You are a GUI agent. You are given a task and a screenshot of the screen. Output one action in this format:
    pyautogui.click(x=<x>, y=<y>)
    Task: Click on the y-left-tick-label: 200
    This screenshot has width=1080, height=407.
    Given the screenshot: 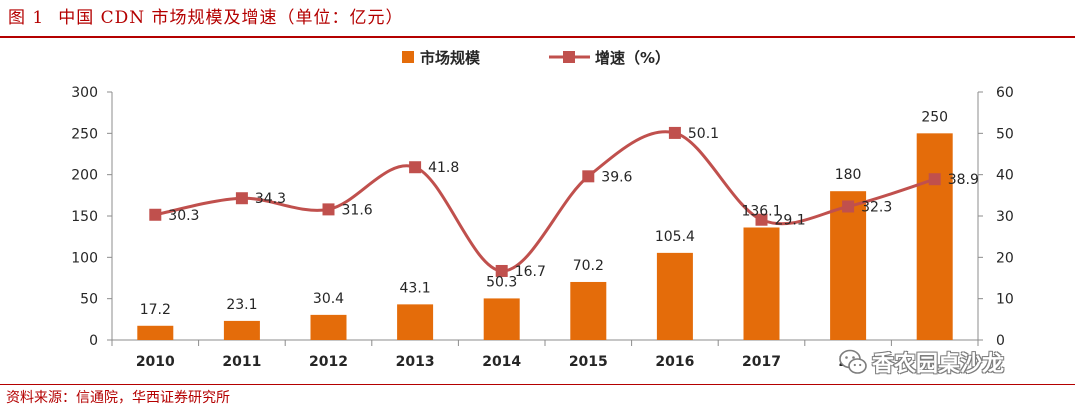 What is the action you would take?
    pyautogui.click(x=84, y=176)
    